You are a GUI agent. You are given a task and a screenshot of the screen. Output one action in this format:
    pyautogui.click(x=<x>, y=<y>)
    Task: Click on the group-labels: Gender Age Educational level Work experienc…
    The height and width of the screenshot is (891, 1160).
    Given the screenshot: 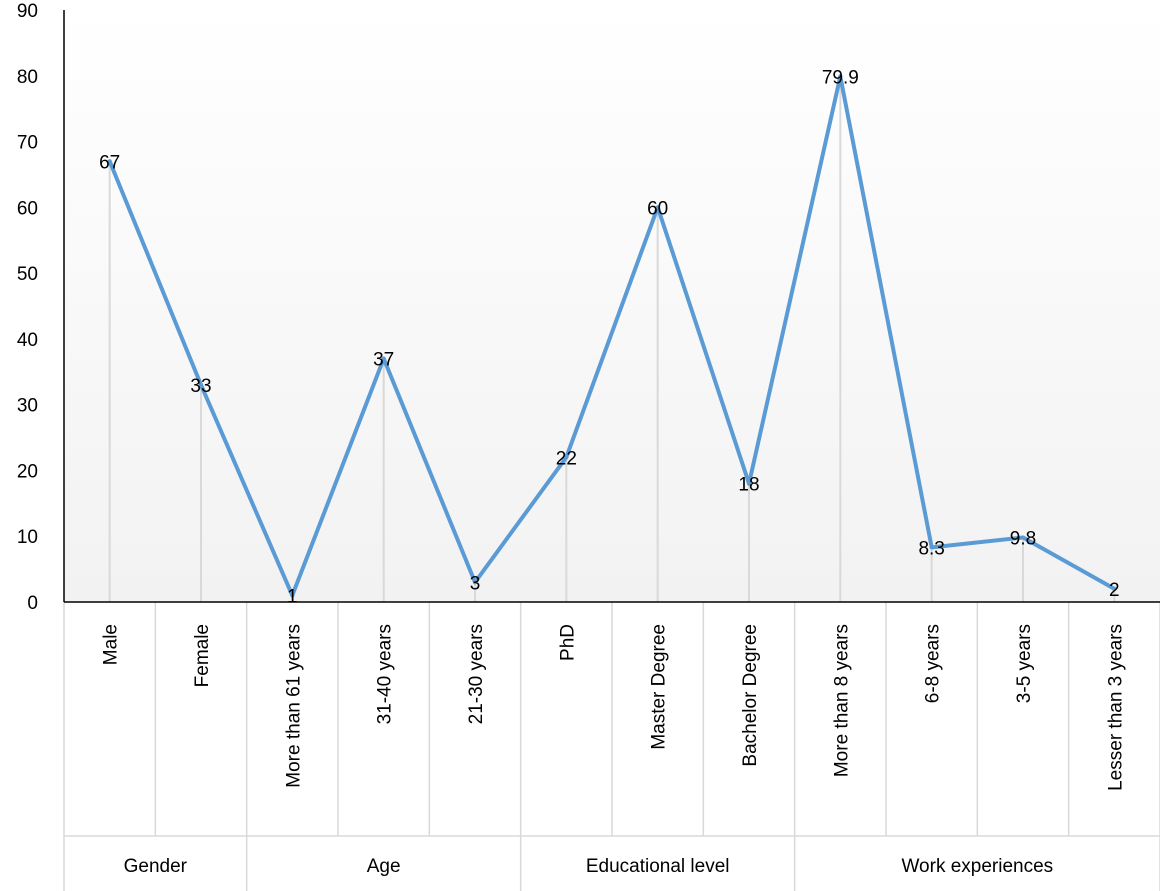 What is the action you would take?
    pyautogui.click(x=589, y=866)
    